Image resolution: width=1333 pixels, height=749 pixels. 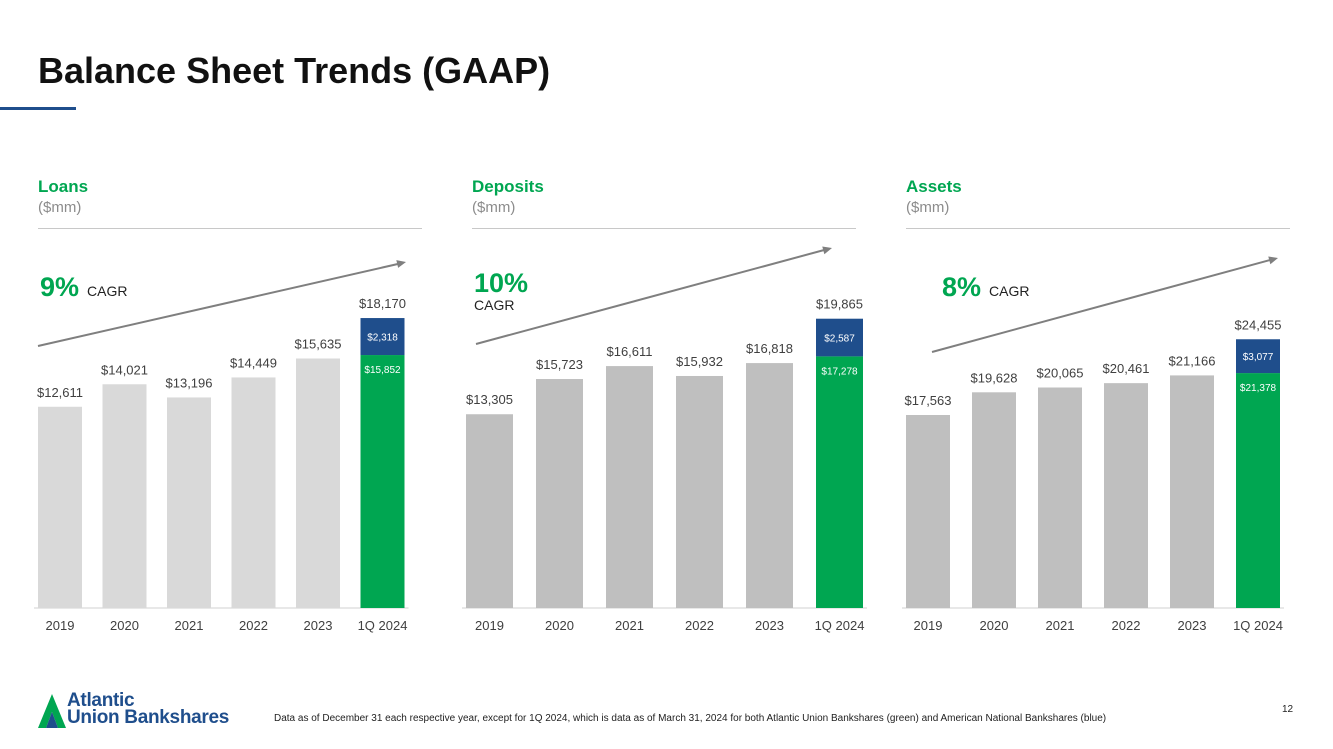 I want to click on bar-value-label: $15,635, so click(x=318, y=344).